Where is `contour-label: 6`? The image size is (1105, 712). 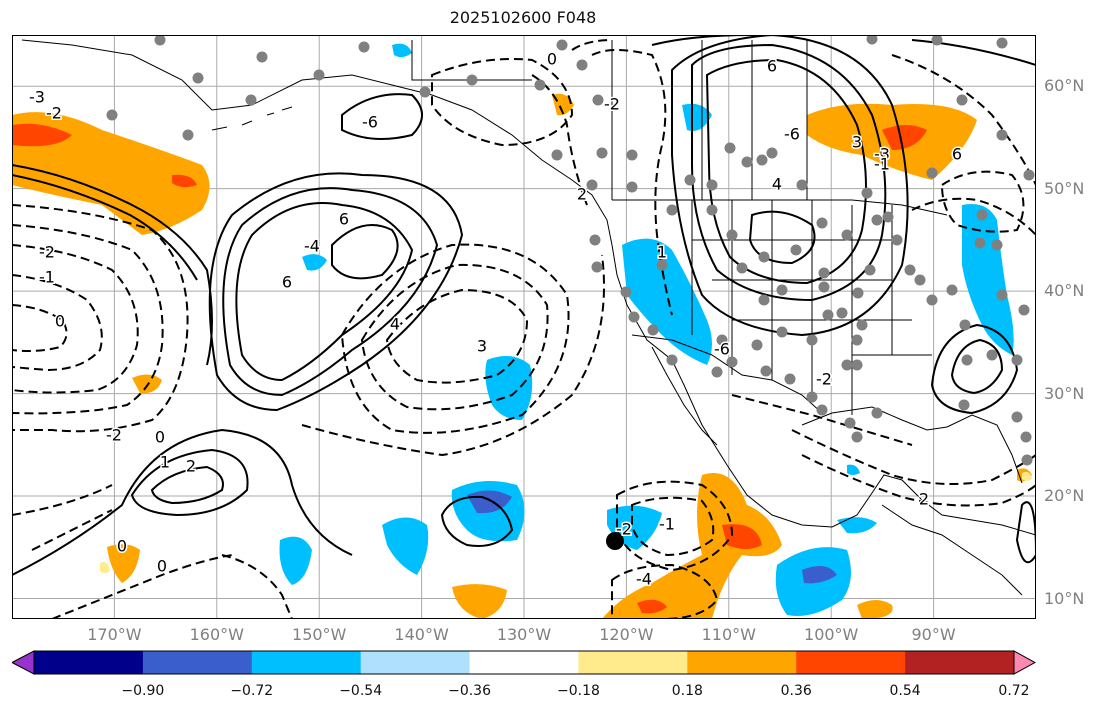 contour-label: 6 is located at coordinates (957, 154).